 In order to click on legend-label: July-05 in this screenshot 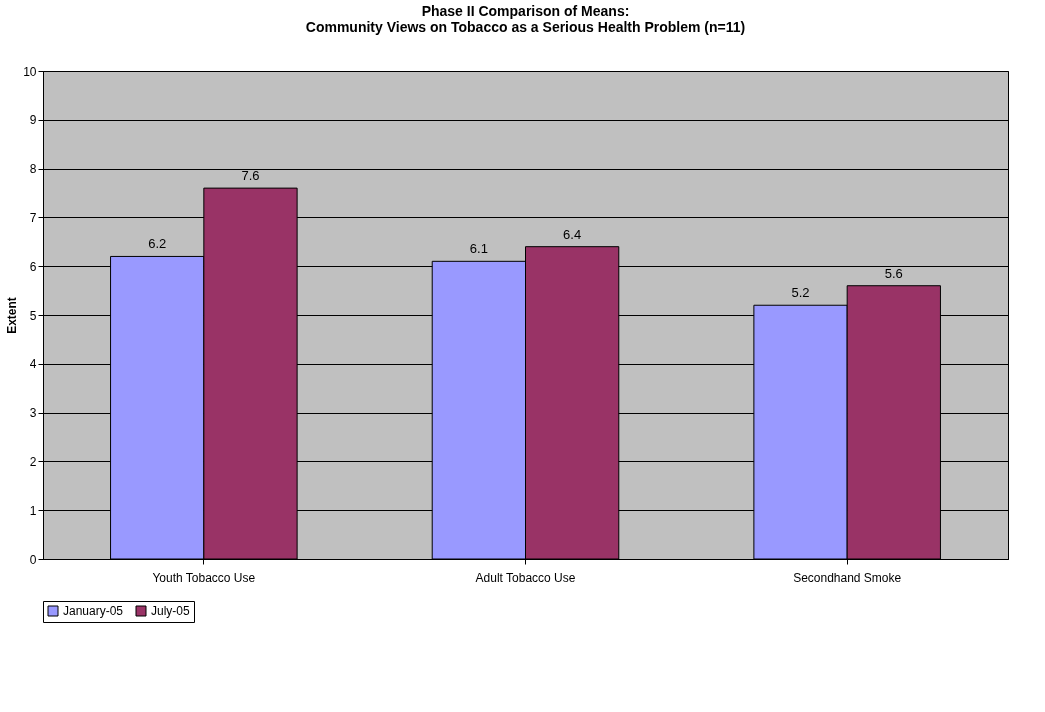, I will do `click(171, 611)`.